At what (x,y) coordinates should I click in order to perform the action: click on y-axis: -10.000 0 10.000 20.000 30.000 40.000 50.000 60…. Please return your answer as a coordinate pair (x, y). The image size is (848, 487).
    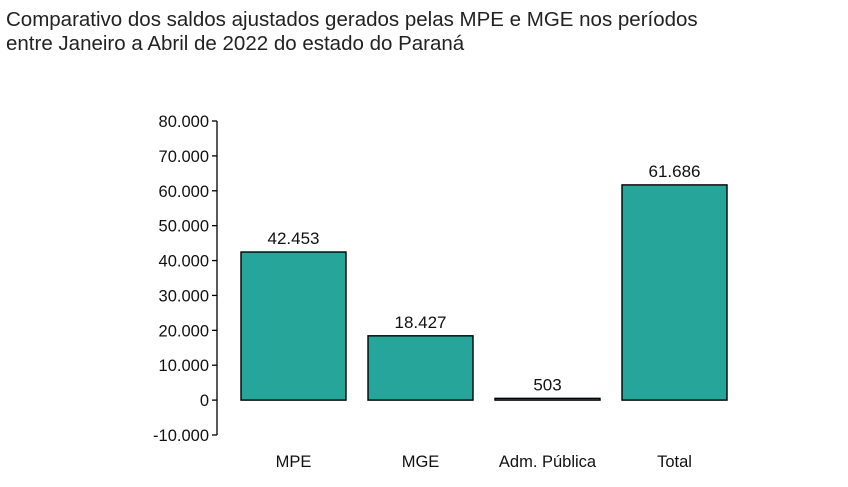
    Looking at the image, I should click on (185, 279).